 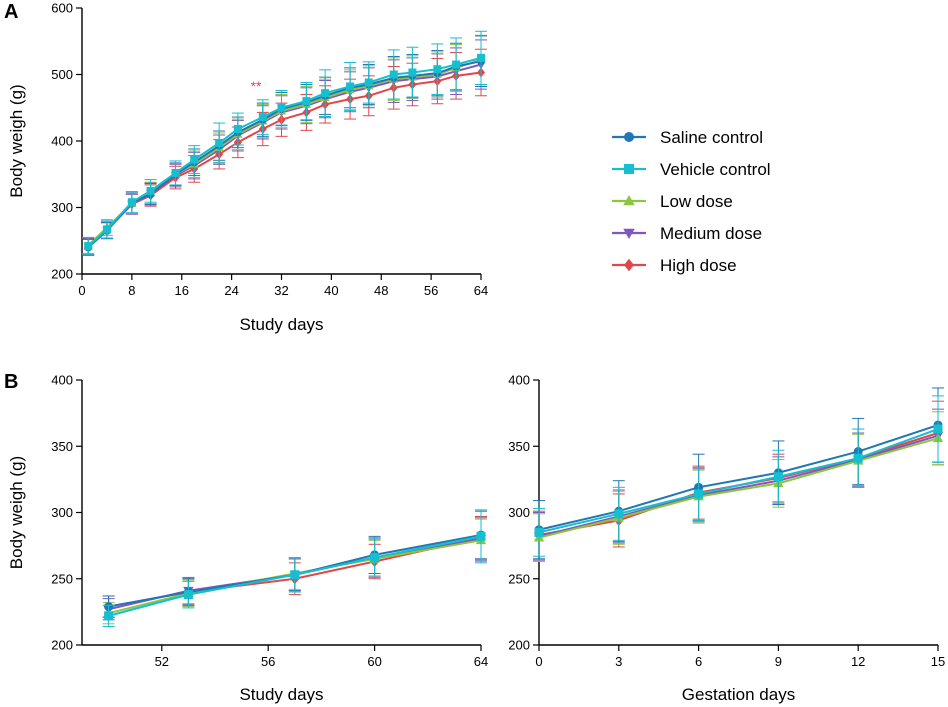 I want to click on x-tick-label: 6, so click(x=698, y=661).